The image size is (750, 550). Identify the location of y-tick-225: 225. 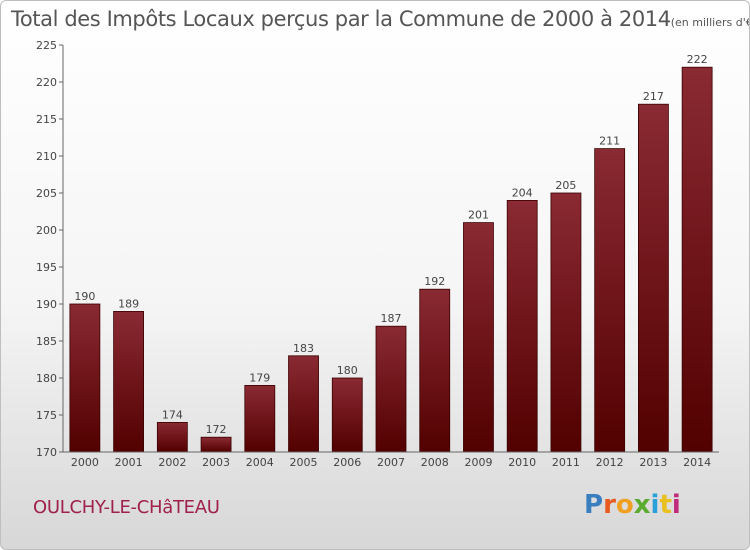
(46, 45).